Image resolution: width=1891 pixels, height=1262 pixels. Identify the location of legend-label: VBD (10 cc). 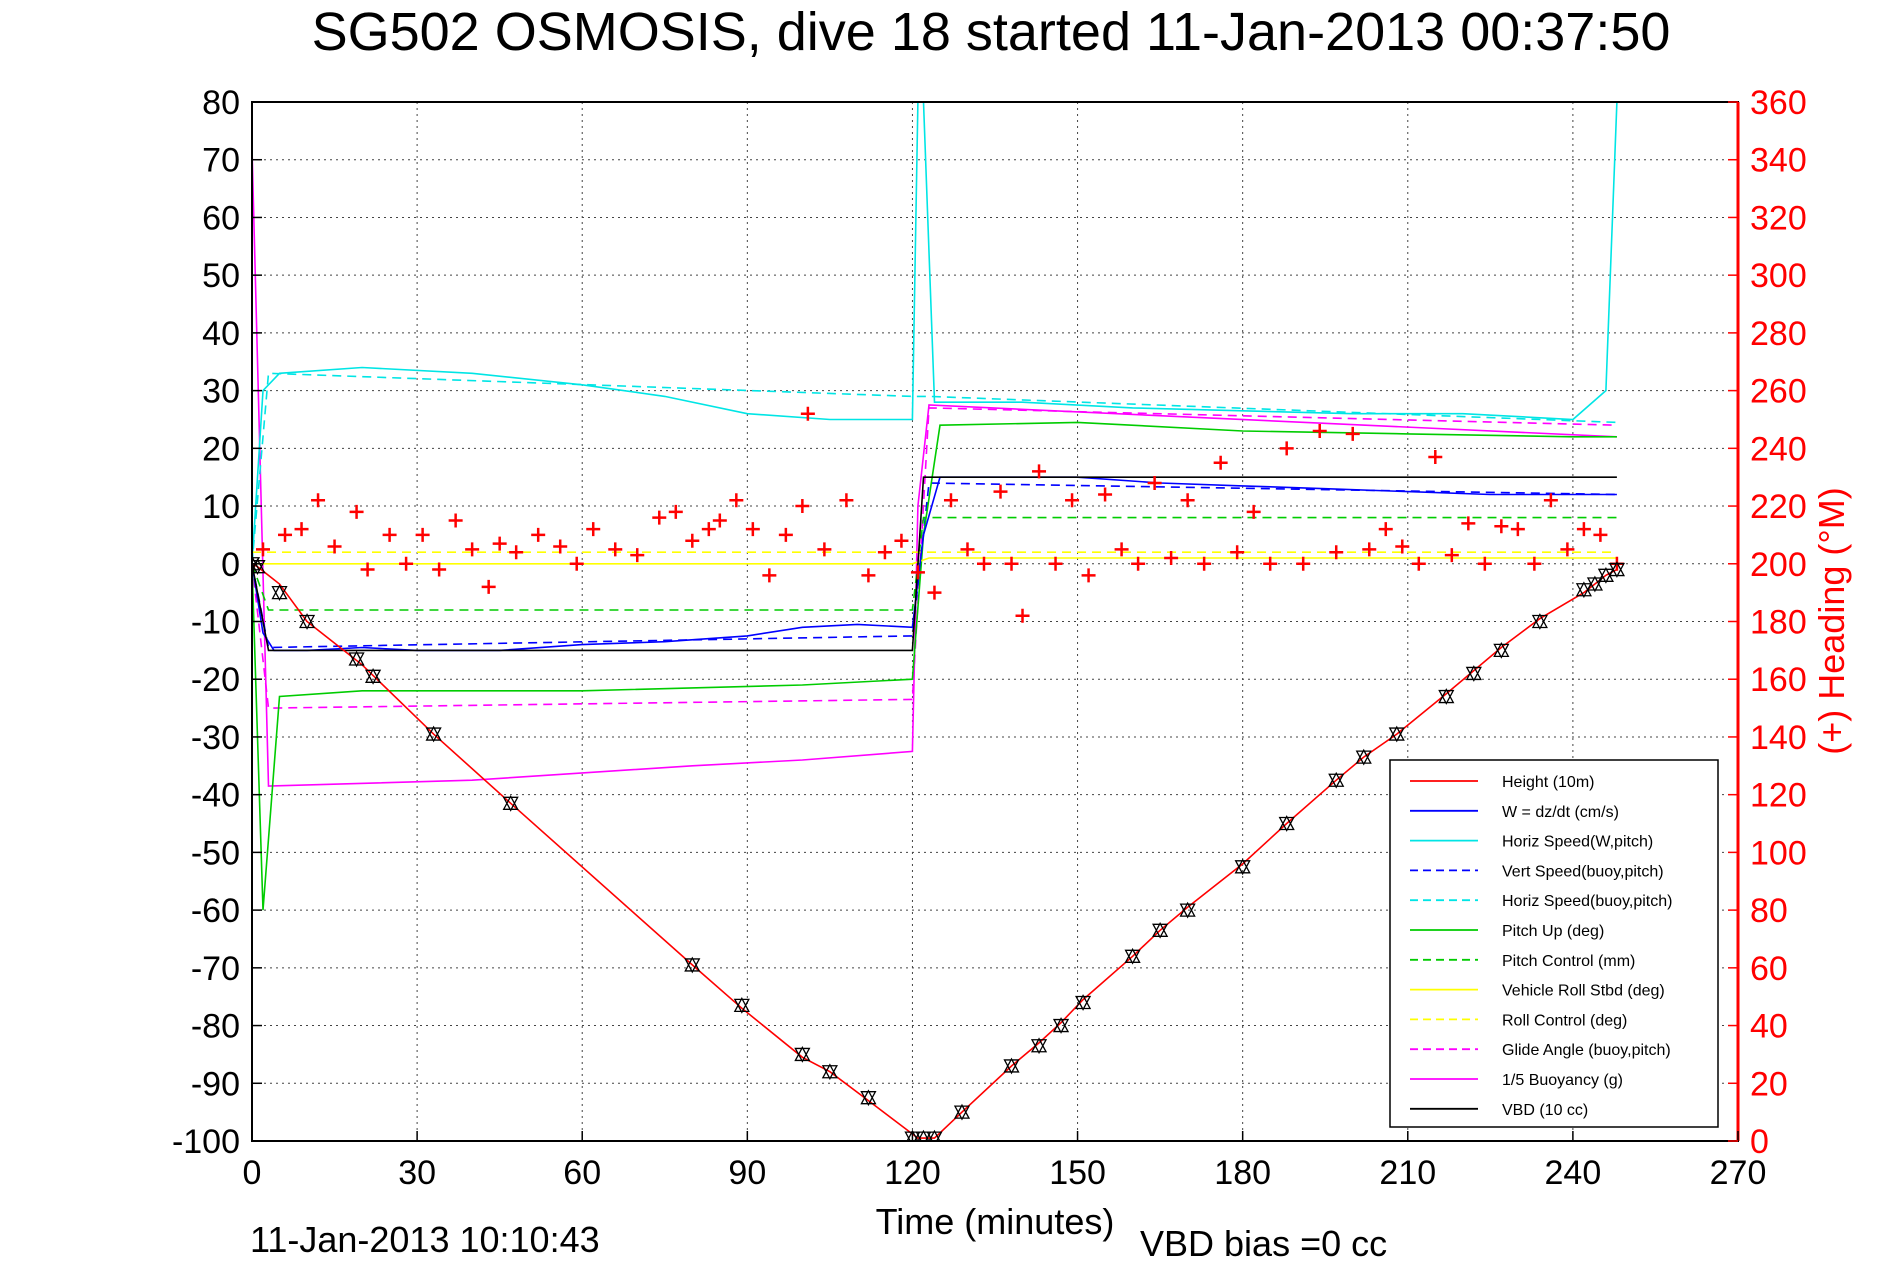
(1545, 1110).